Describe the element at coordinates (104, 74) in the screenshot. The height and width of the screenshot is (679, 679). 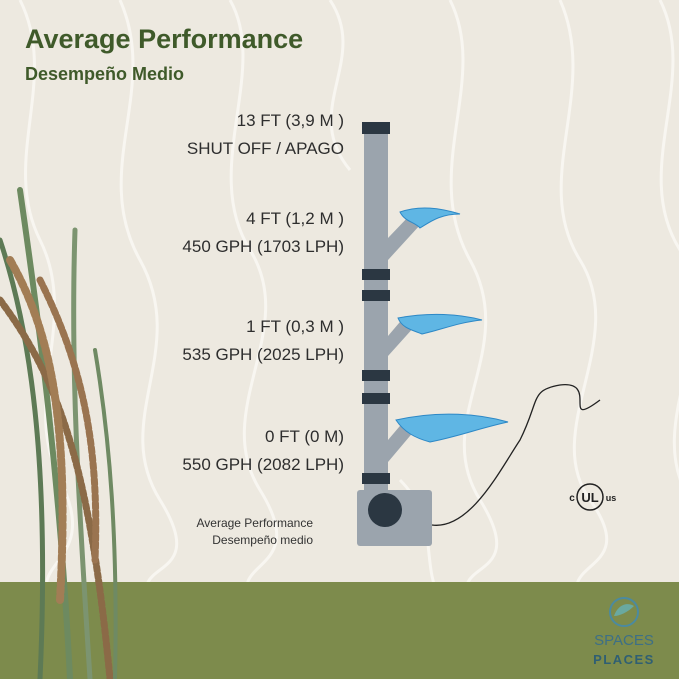
I see `subtitle: Desempeño Medio` at that location.